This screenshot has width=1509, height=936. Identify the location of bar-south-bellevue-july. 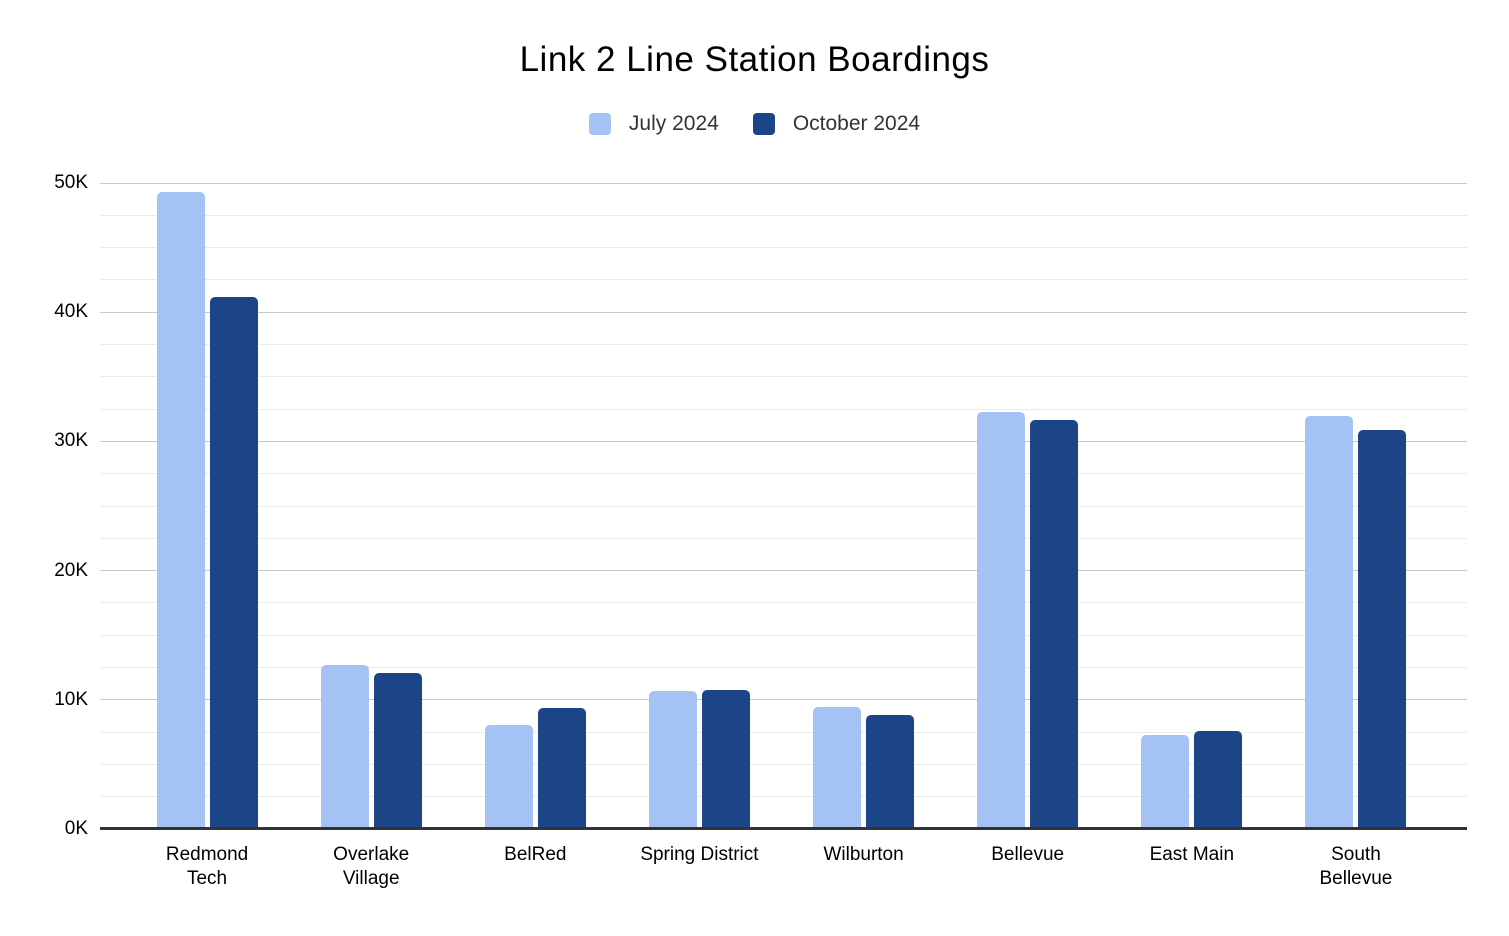
(1329, 622).